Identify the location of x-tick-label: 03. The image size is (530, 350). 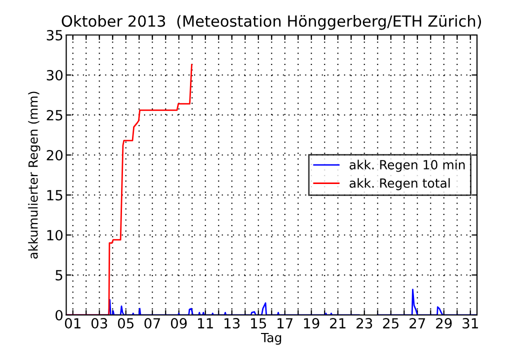
(99, 323).